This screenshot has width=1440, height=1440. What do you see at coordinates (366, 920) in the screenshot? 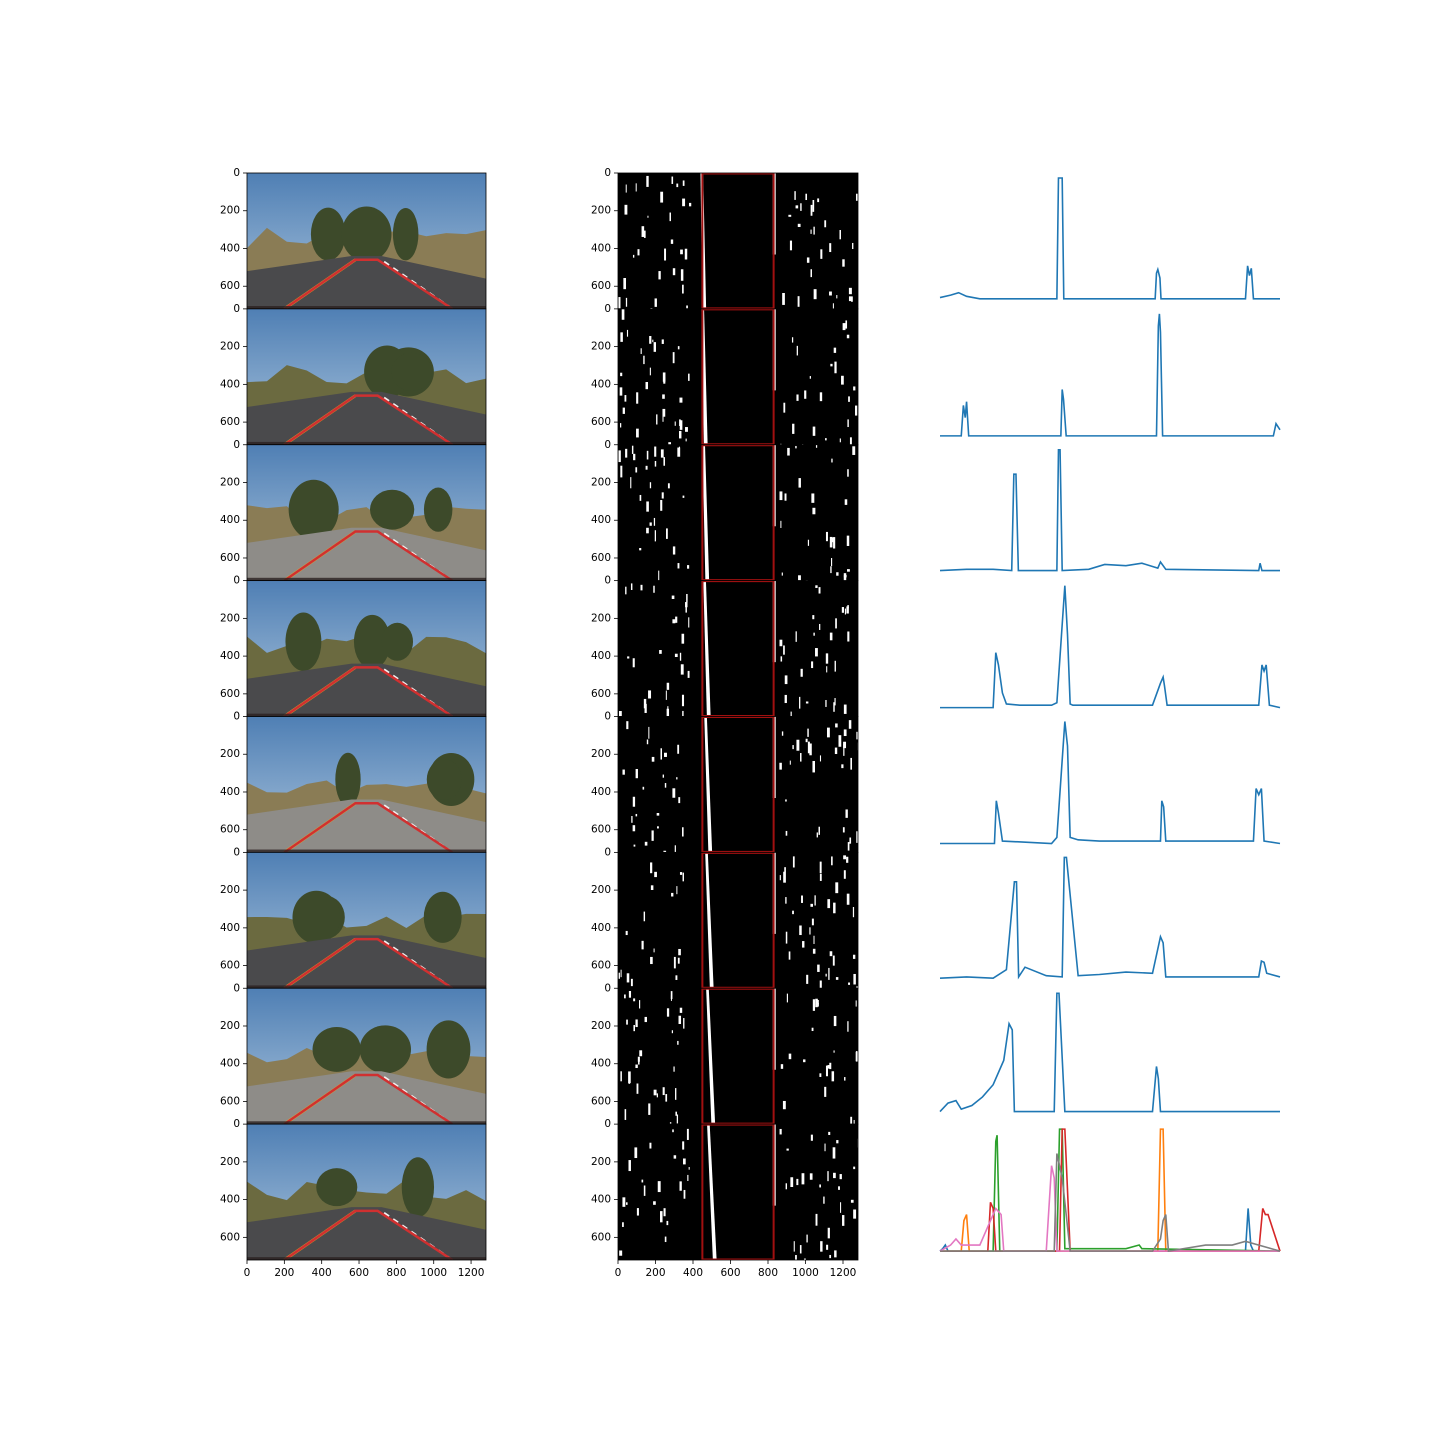
I see `road-image` at bounding box center [366, 920].